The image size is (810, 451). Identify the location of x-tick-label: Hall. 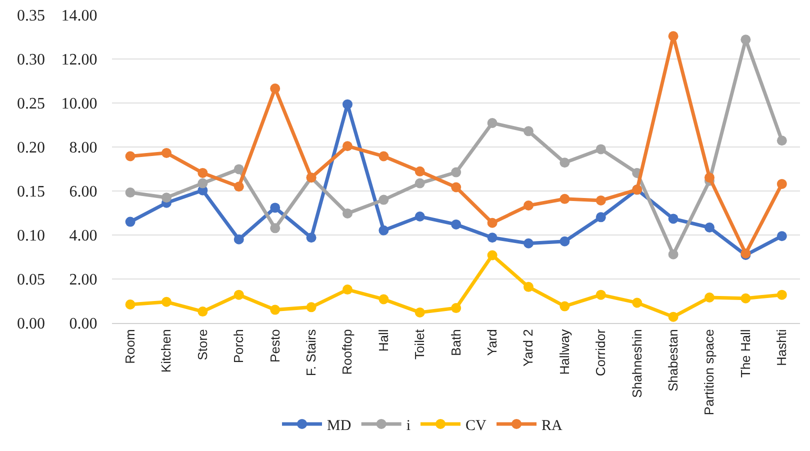
(383, 340).